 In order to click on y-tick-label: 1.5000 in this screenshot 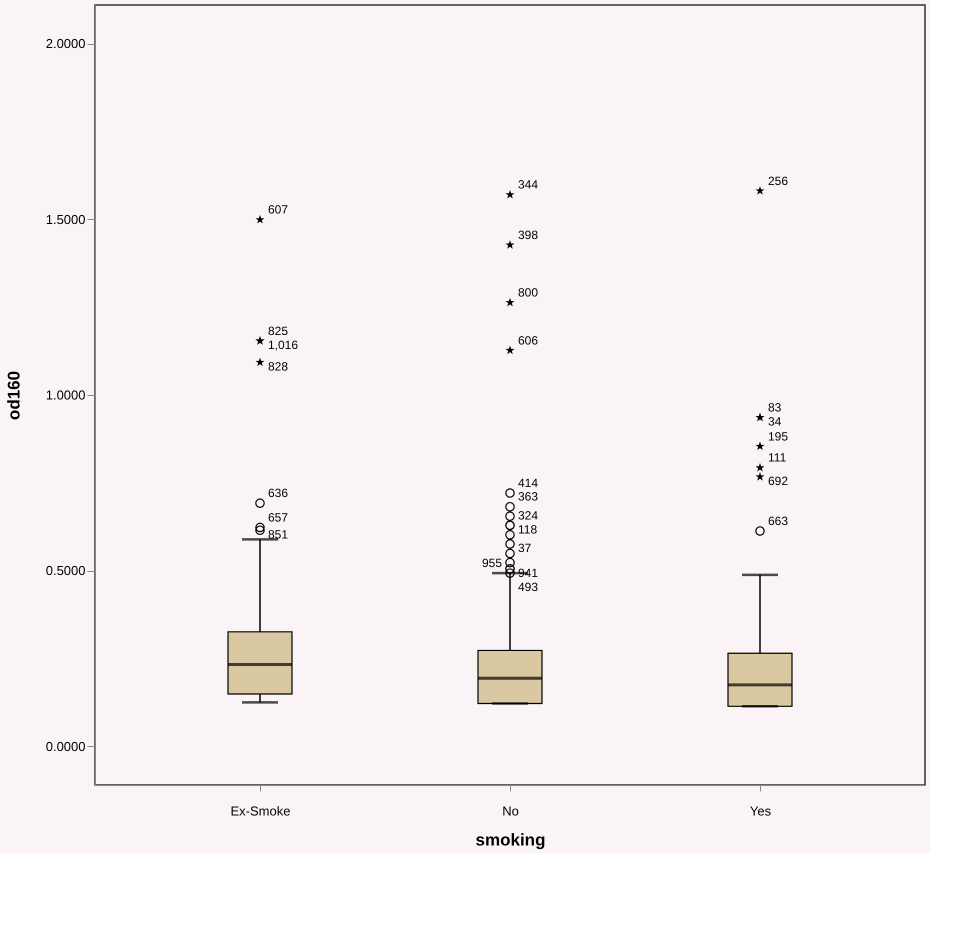, I will do `click(66, 219)`.